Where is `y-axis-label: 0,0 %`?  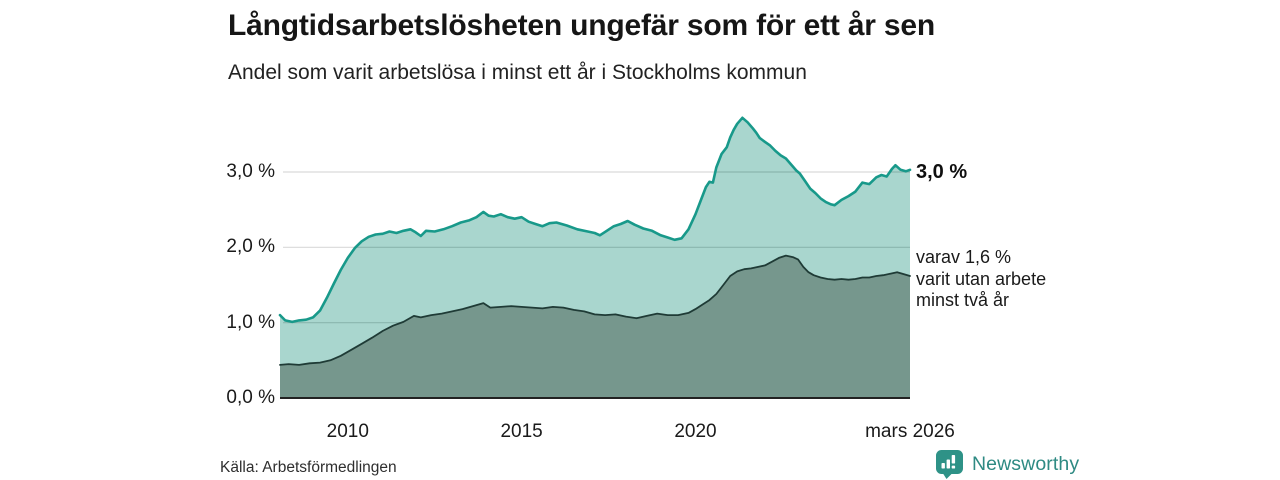
y-axis-label: 0,0 % is located at coordinates (250, 397).